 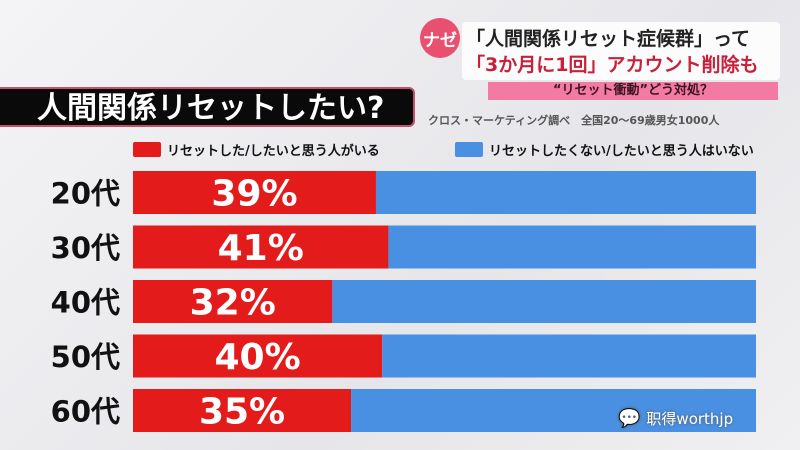 I want to click on headline-box, so click(x=621, y=51).